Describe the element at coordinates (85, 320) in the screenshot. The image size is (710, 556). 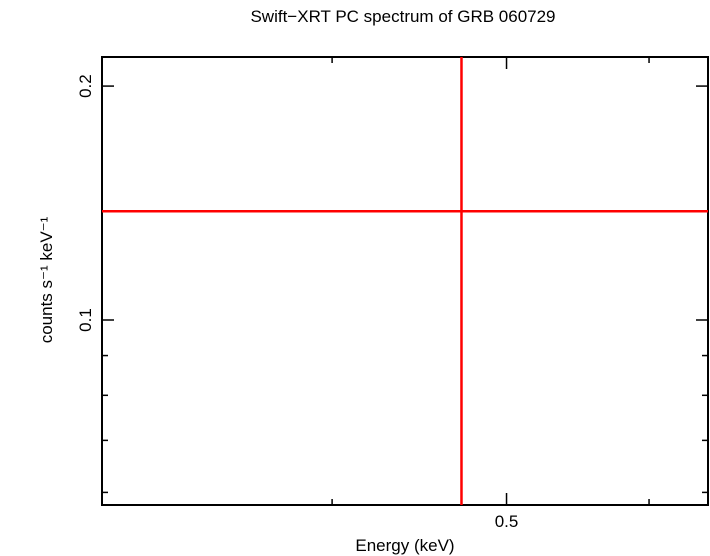
I see `y-tick-label: 0.1` at that location.